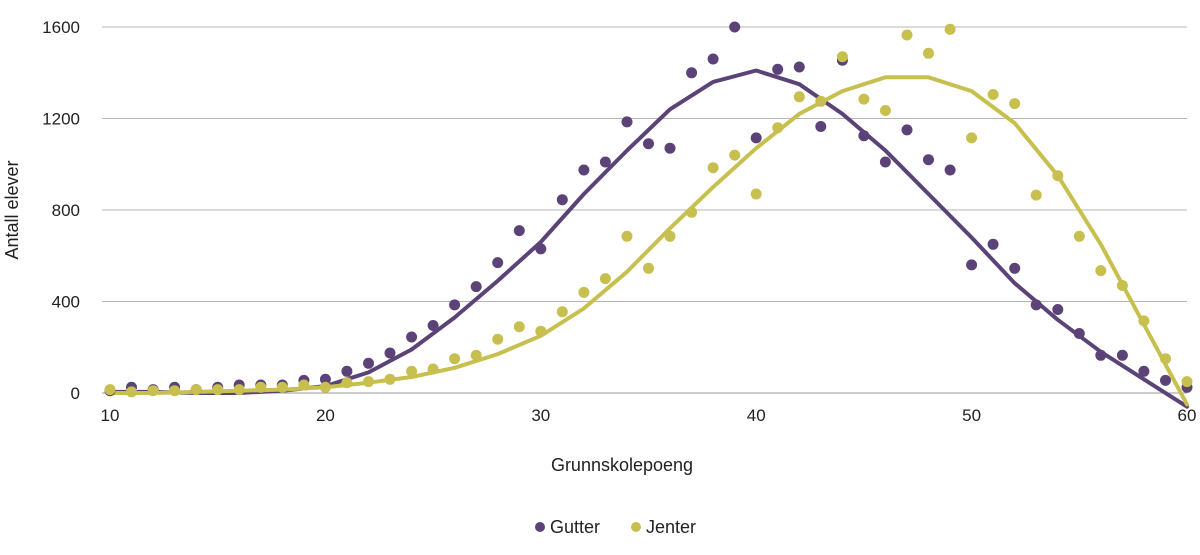  Describe the element at coordinates (622, 465) in the screenshot. I see `x-axis-title: Grunnskolepoeng` at that location.